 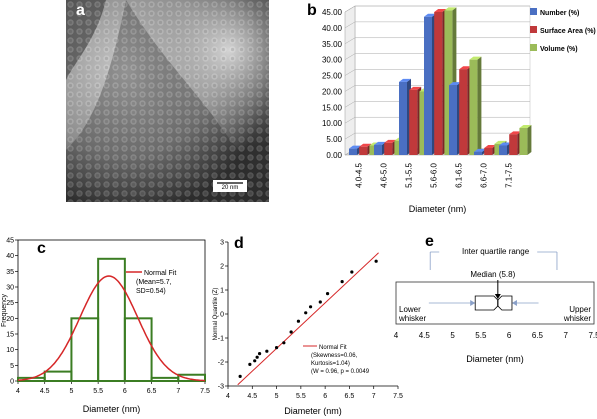 I want to click on median-arrowhead, so click(x=497, y=296).